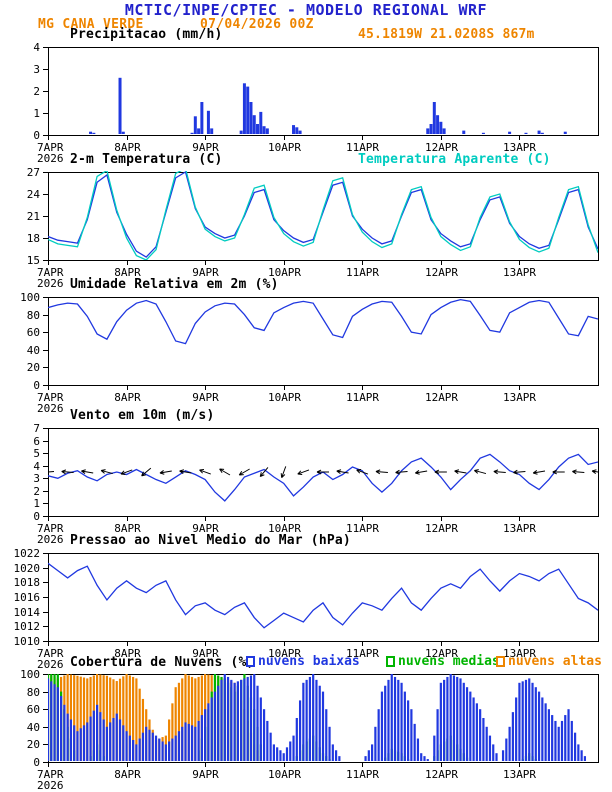 Image resolution: width=612 pixels, height=792 pixels. What do you see at coordinates (449, 661) in the screenshot?
I see `nuvens-medias-label: nuvens medias` at bounding box center [449, 661].